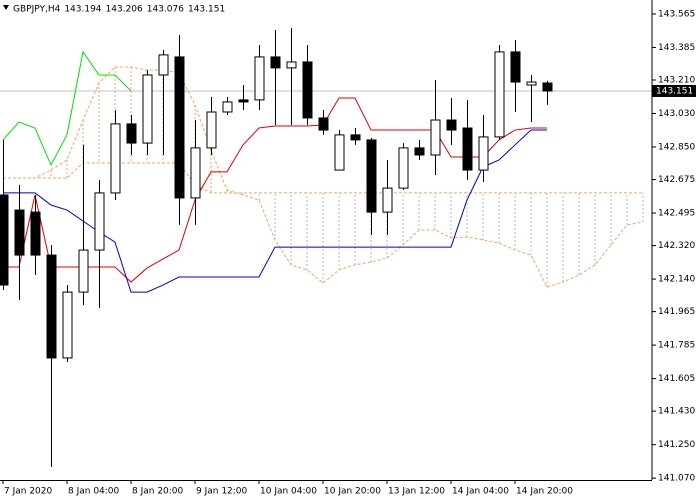 The image size is (700, 500). Describe the element at coordinates (676, 180) in the screenshot. I see `y-tick-label: 142.675` at that location.